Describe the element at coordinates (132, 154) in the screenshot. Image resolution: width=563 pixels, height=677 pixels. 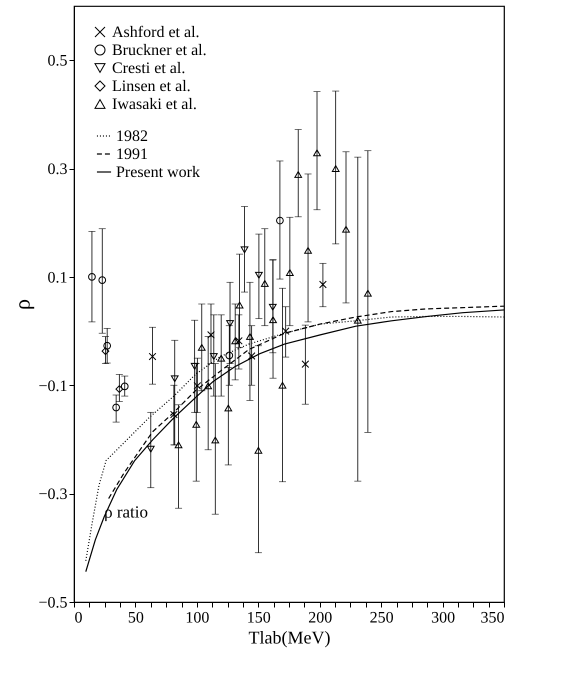
I see `legend-label: 1991` at that location.